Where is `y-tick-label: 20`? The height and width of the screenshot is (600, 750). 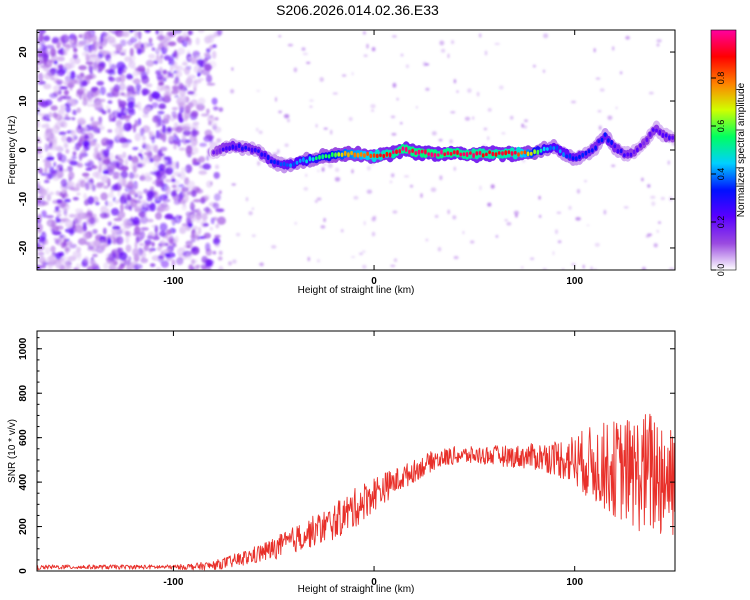
y-tick-label: 20 is located at coordinates (23, 52).